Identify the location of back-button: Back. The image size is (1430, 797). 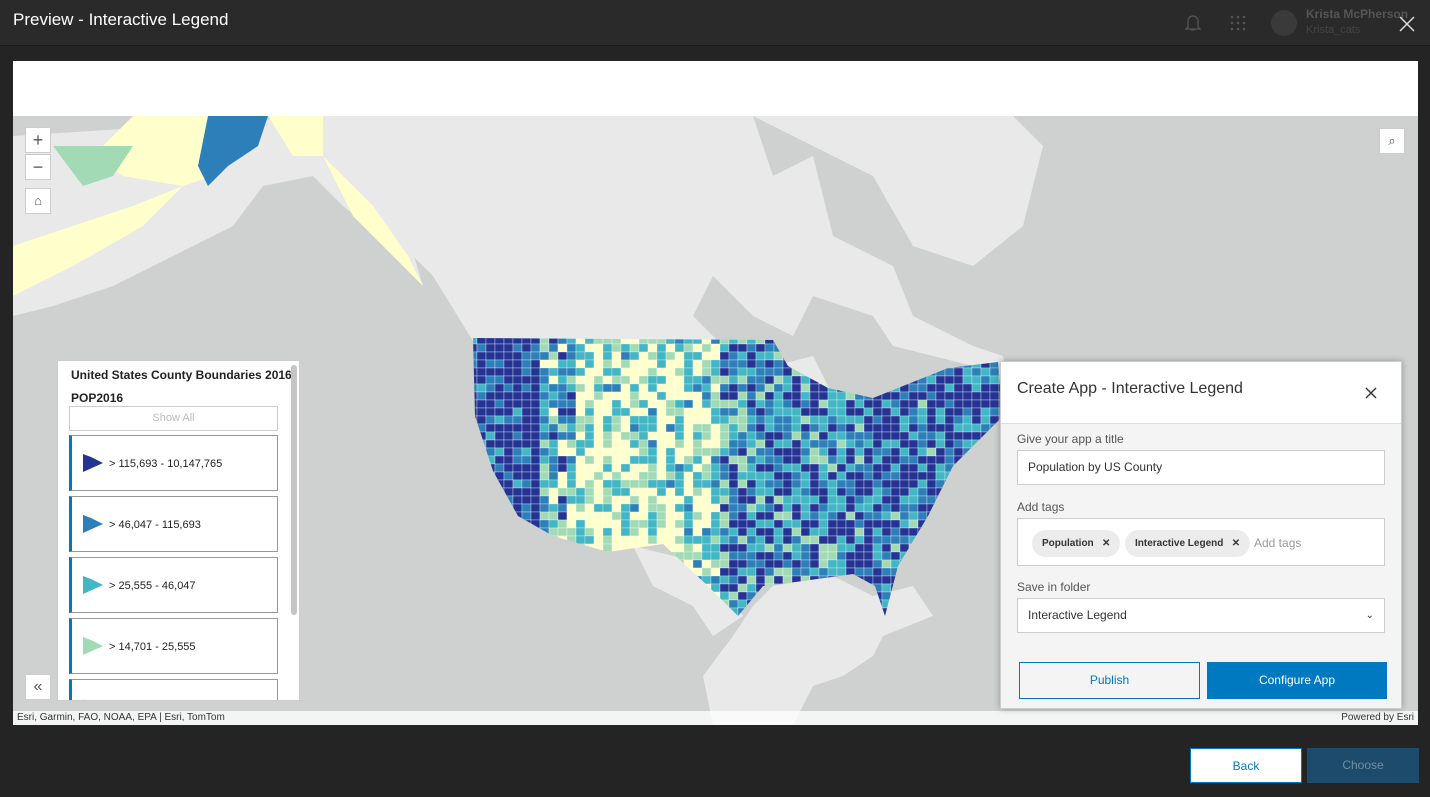
(1246, 765).